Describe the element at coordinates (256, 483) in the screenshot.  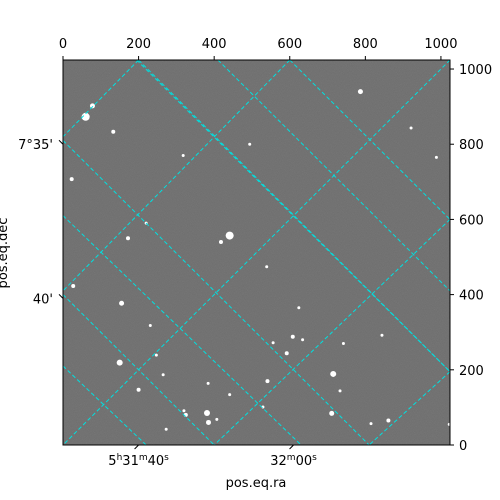
I see `x-axis-label: pos.eq.ra` at that location.